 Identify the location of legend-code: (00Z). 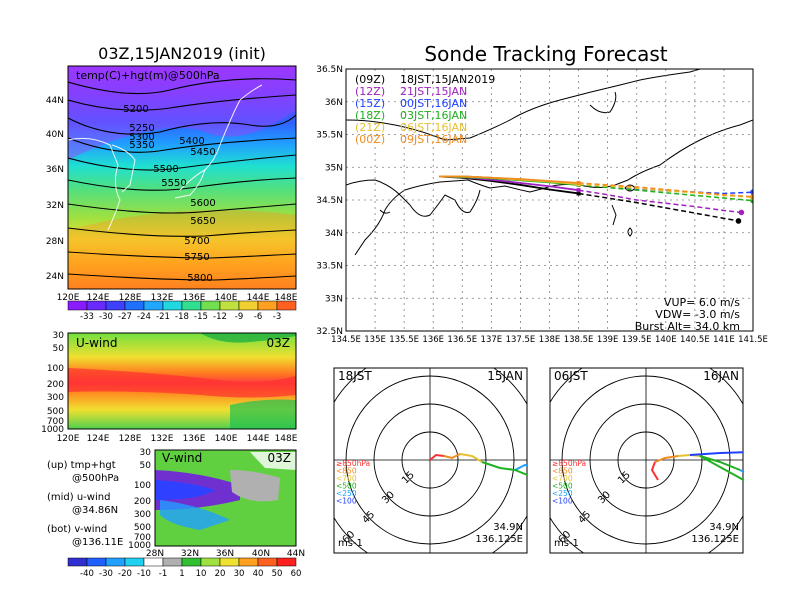
(370, 139).